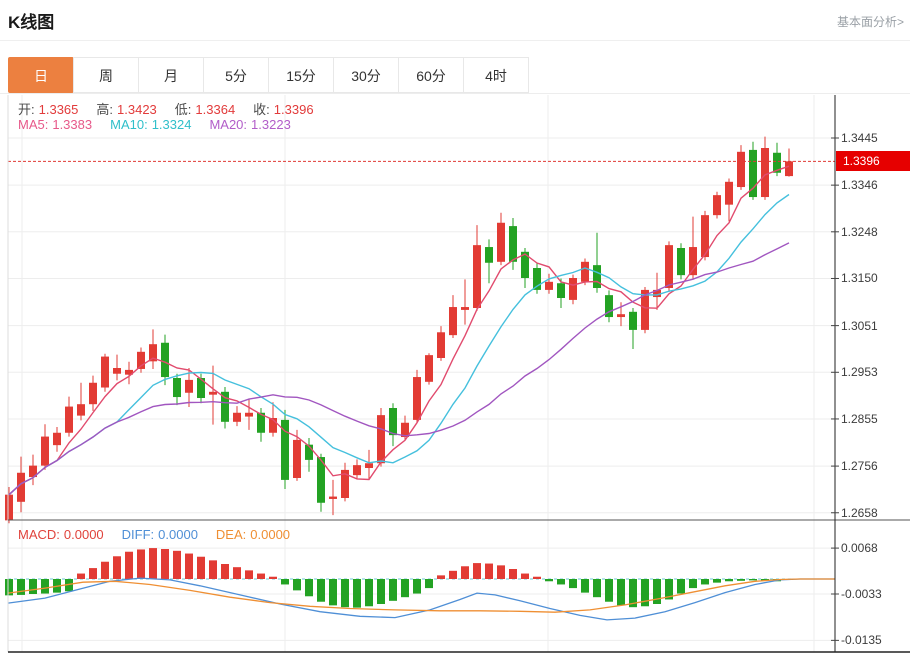 The height and width of the screenshot is (659, 910). What do you see at coordinates (171, 75) in the screenshot?
I see `tab-月: 月` at bounding box center [171, 75].